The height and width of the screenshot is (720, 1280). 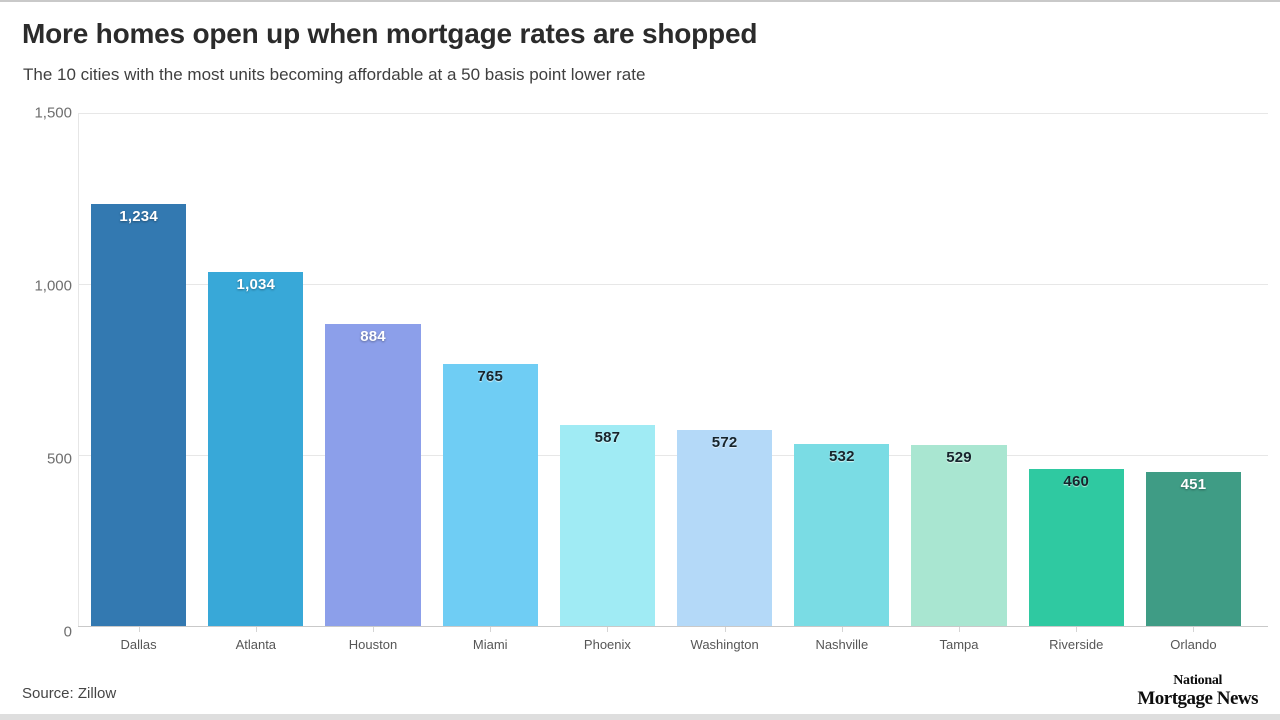 I want to click on x-axis-label-nashville: Nashville, so click(x=841, y=639).